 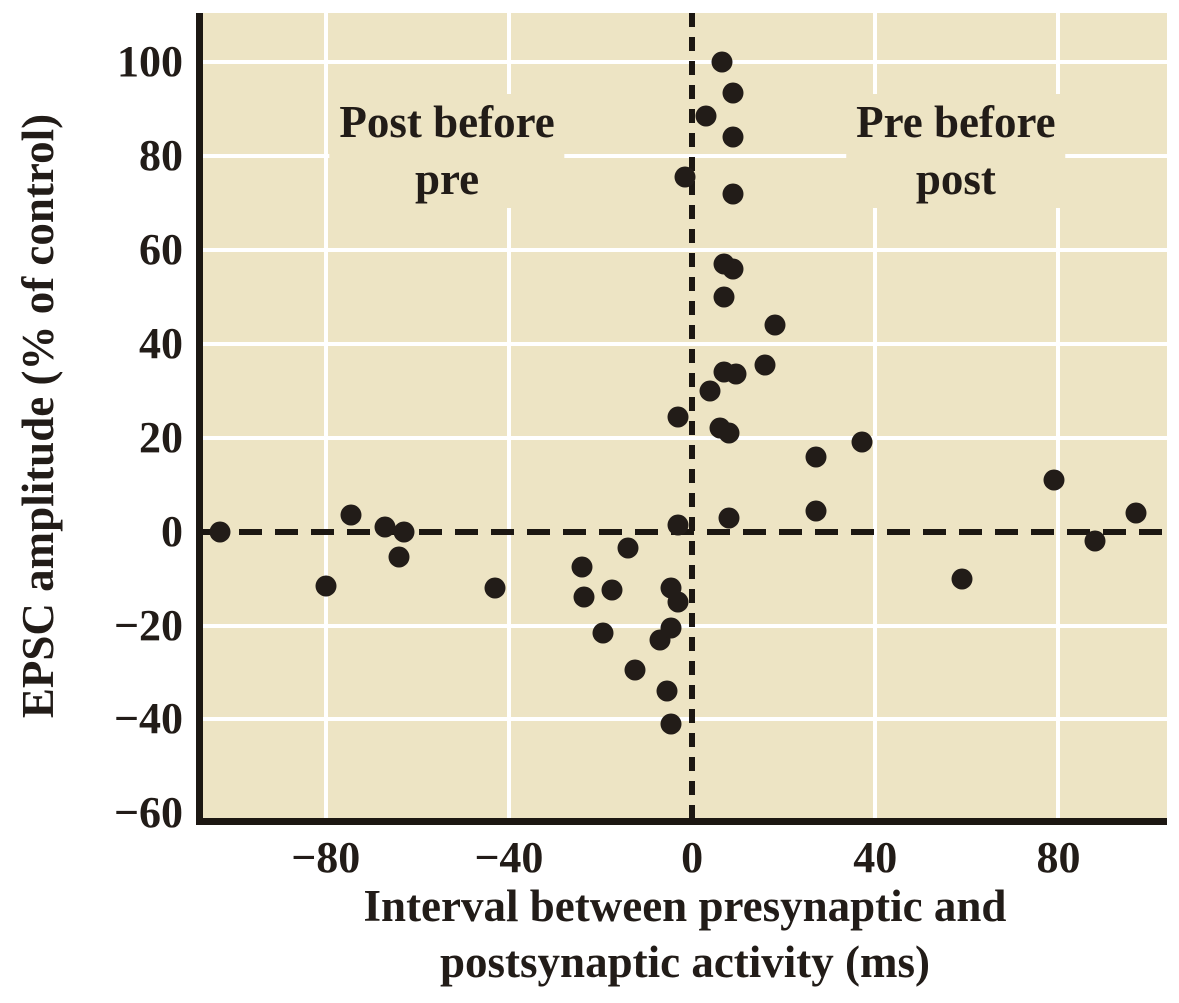 What do you see at coordinates (148, 719) in the screenshot?
I see `y-tick-label: −40` at bounding box center [148, 719].